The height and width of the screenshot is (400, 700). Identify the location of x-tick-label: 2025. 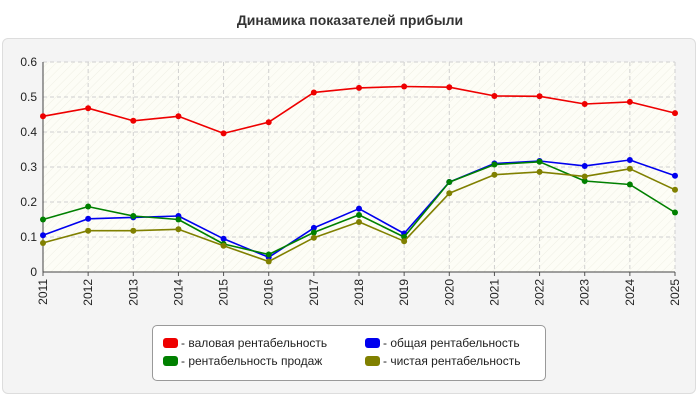
(675, 292).